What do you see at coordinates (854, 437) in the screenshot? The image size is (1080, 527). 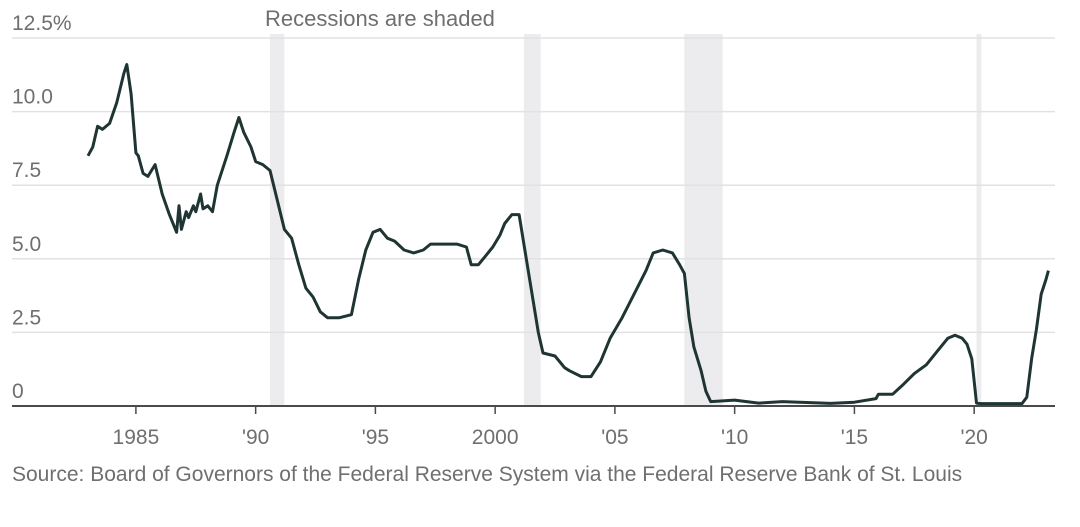 I see `x-tick-label: '15` at bounding box center [854, 437].